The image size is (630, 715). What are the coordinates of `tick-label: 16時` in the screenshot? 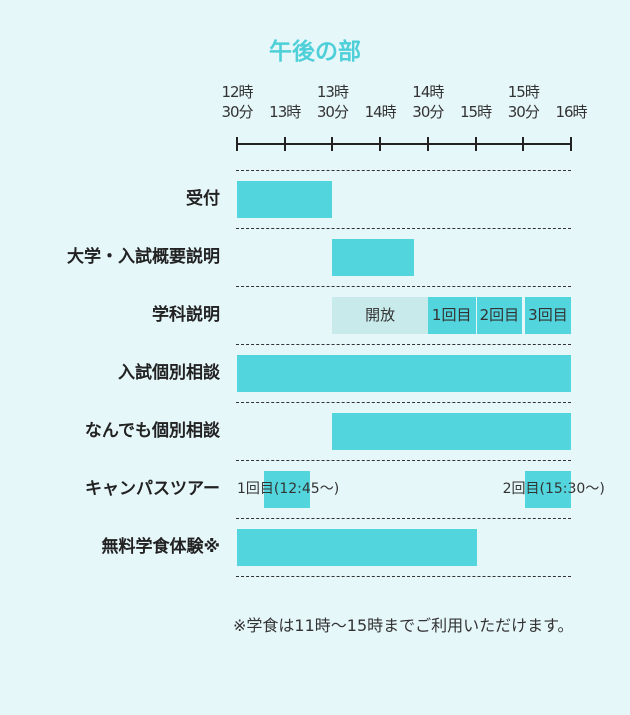 It's located at (571, 102).